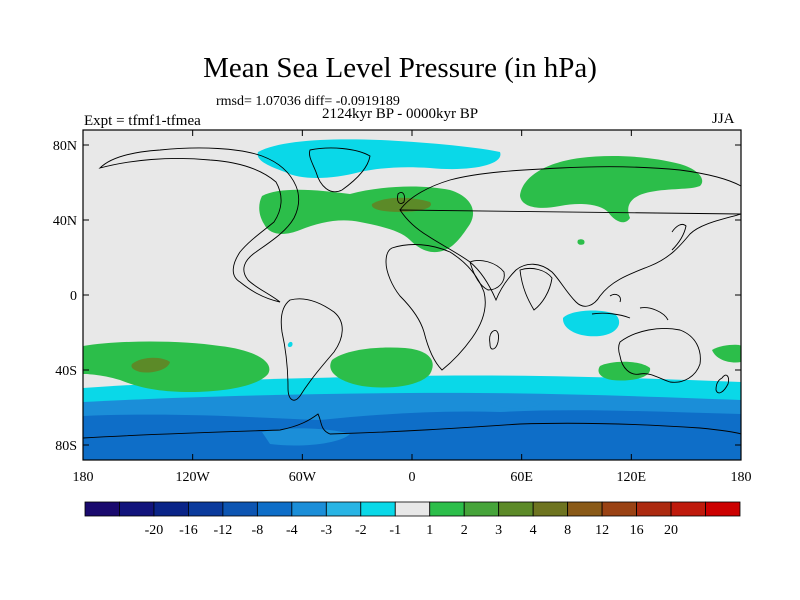 The height and width of the screenshot is (600, 800). What do you see at coordinates (223, 530) in the screenshot?
I see `colorbar-label: -12` at bounding box center [223, 530].